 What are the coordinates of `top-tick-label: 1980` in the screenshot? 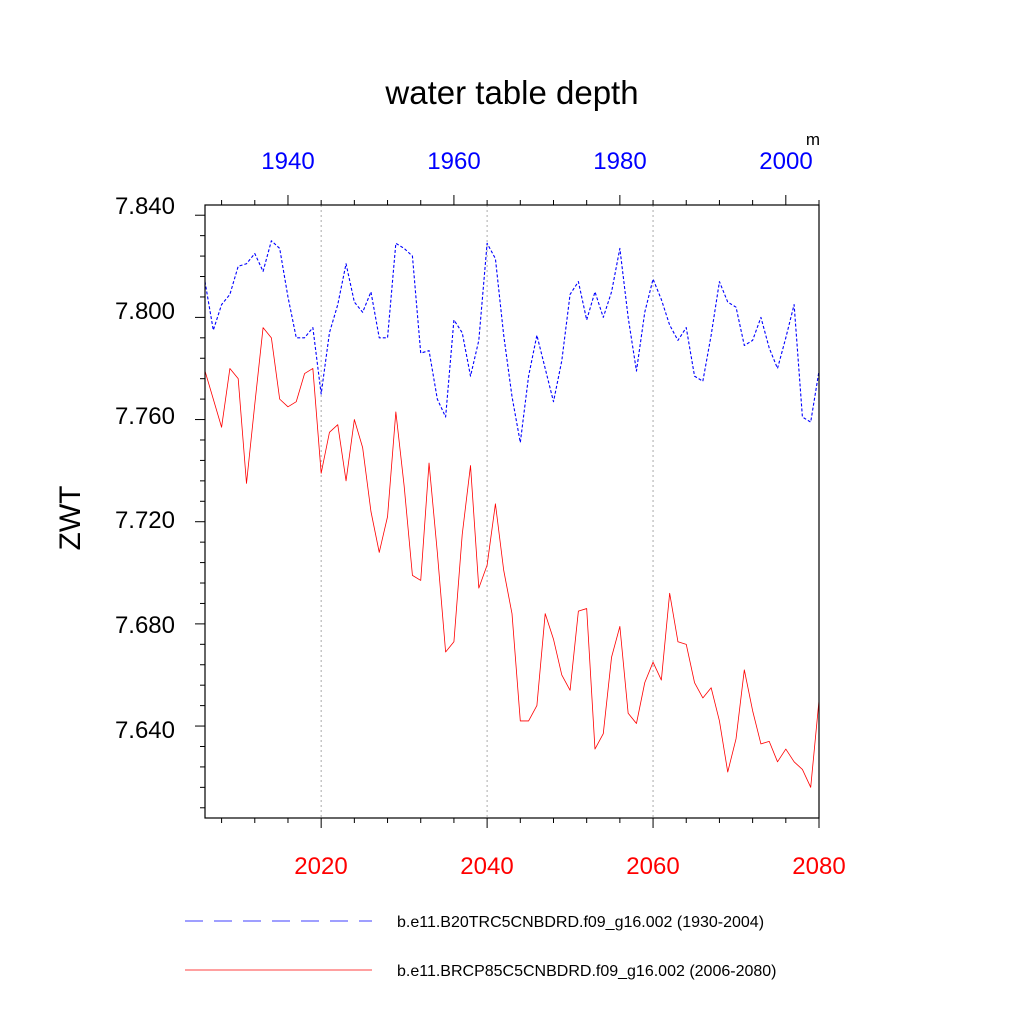 It's located at (619, 161).